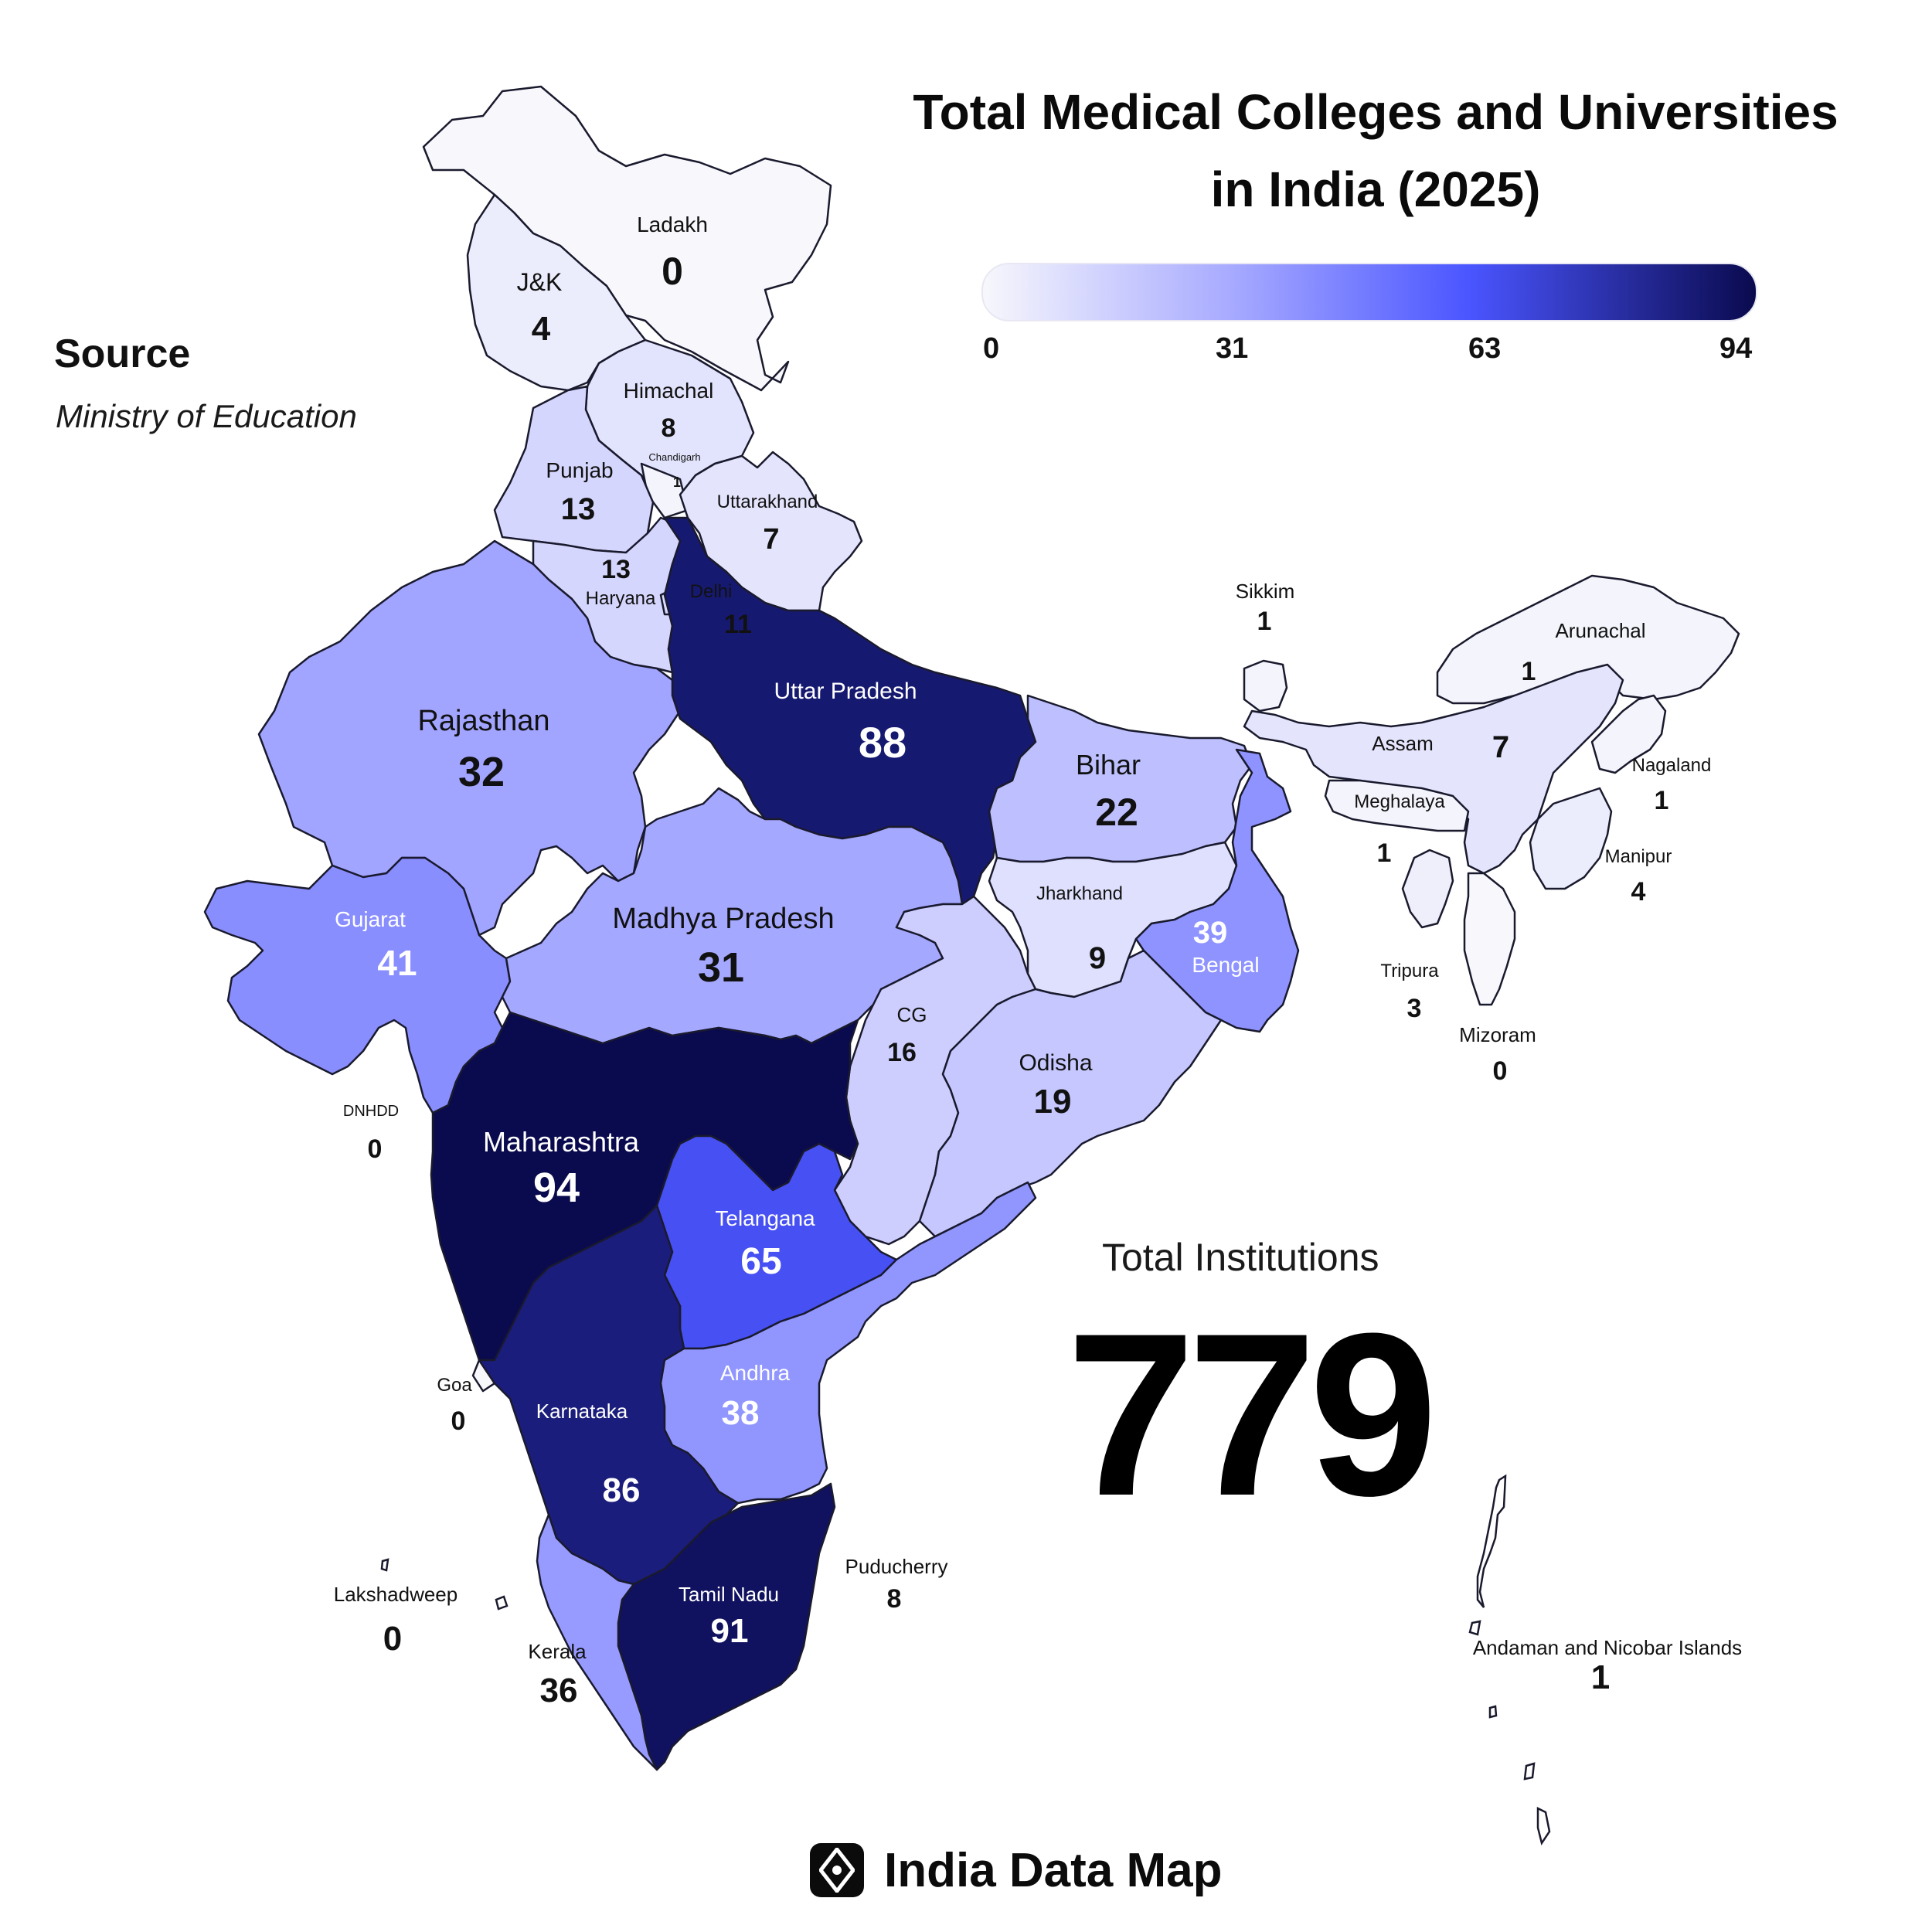 This screenshot has height=1932, width=1932. What do you see at coordinates (1736, 349) in the screenshot?
I see `legend-tick-max: 94` at bounding box center [1736, 349].